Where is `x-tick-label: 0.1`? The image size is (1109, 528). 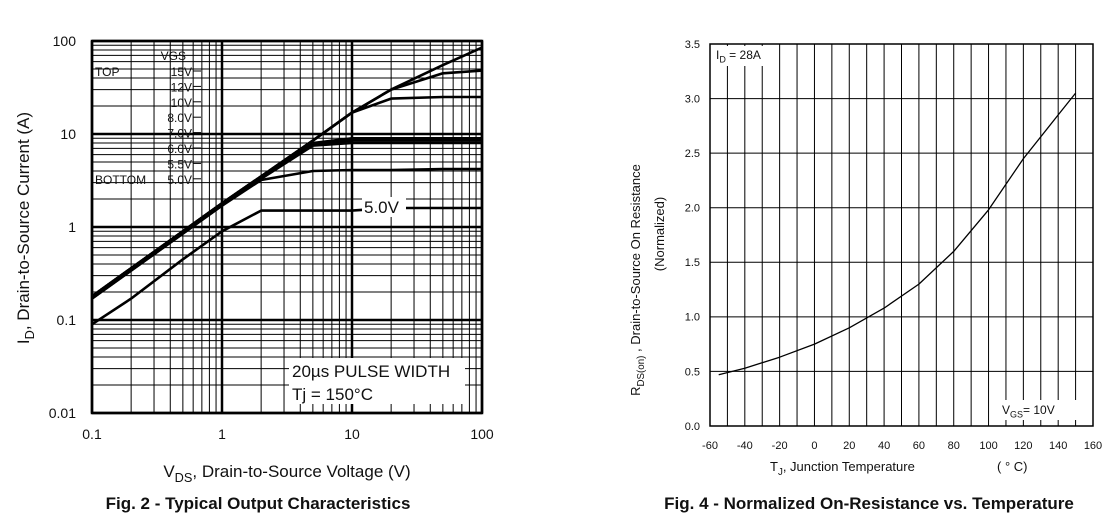
x-tick-label: 0.1 is located at coordinates (92, 434).